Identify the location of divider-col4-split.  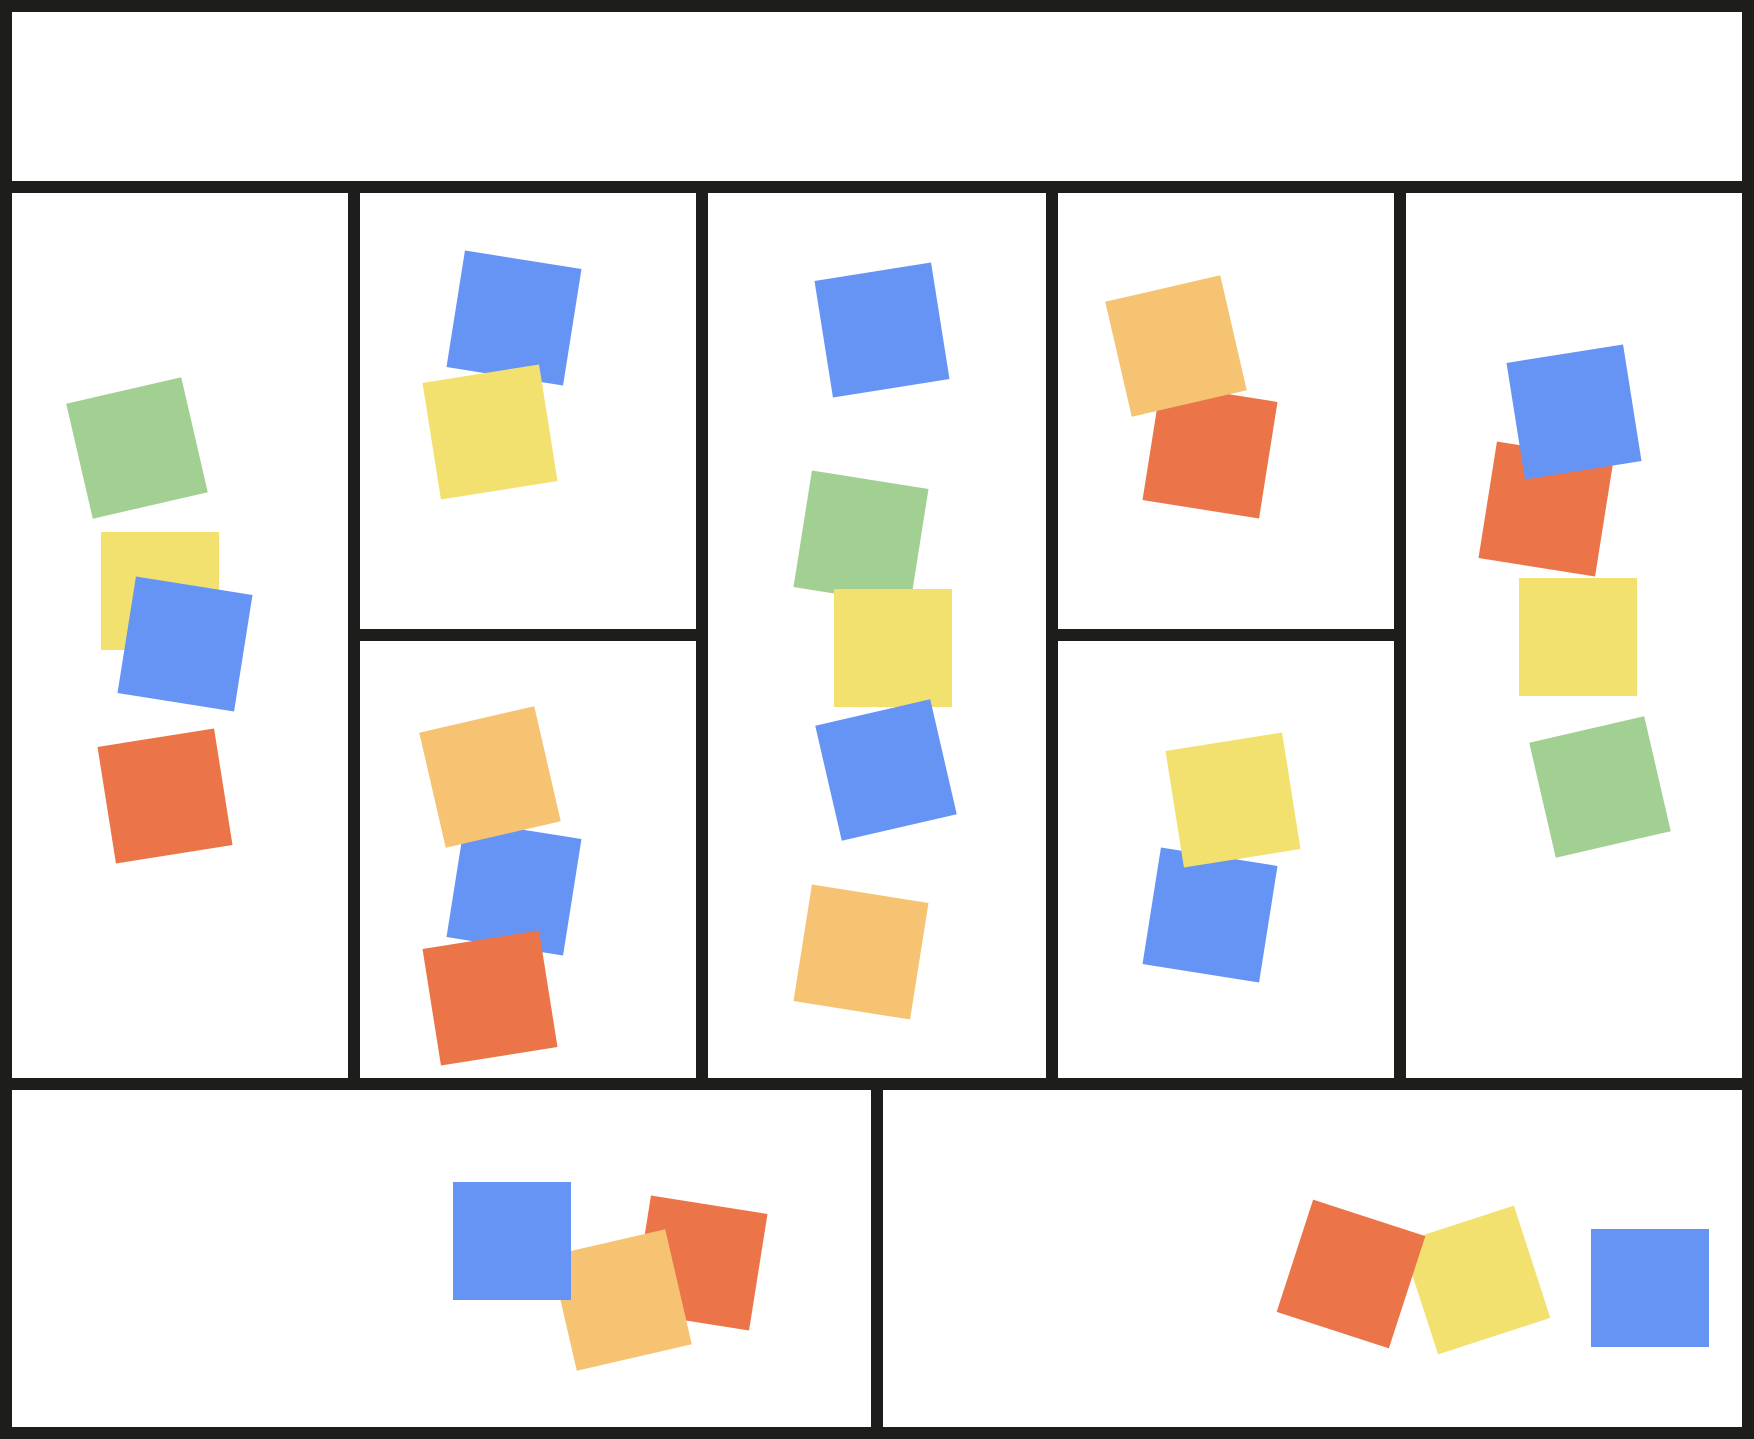
(1229, 635).